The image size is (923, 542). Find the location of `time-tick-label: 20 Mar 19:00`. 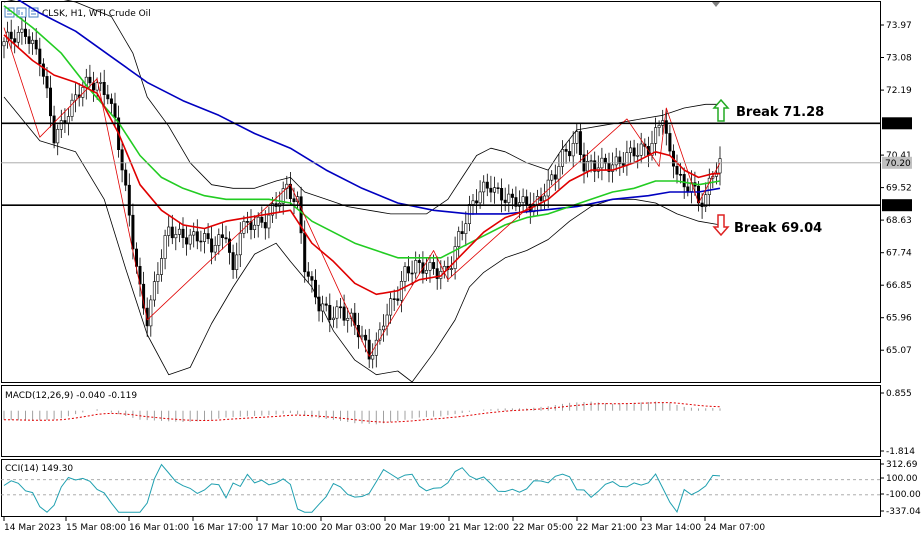

time-tick-label: 20 Mar 19:00 is located at coordinates (415, 528).